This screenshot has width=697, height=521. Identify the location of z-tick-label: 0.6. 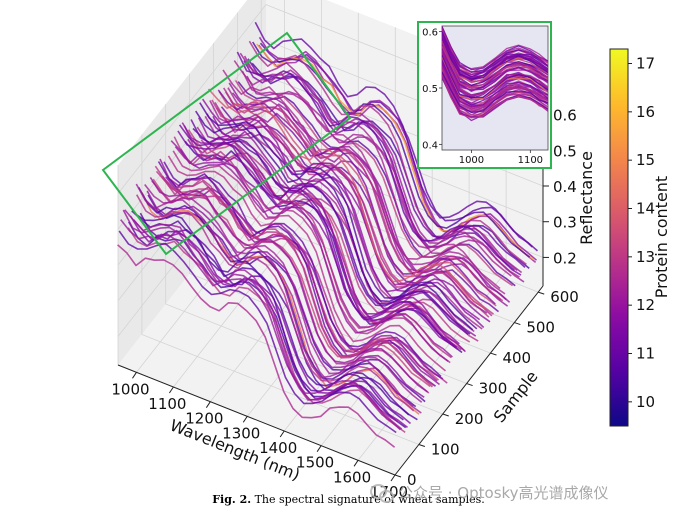
(565, 116).